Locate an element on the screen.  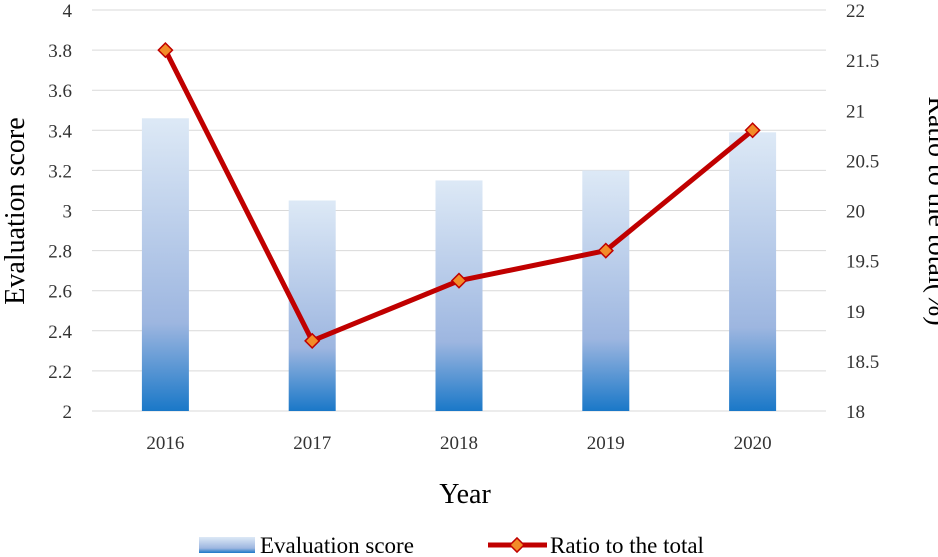
x-tick-label: 2017 is located at coordinates (312, 443).